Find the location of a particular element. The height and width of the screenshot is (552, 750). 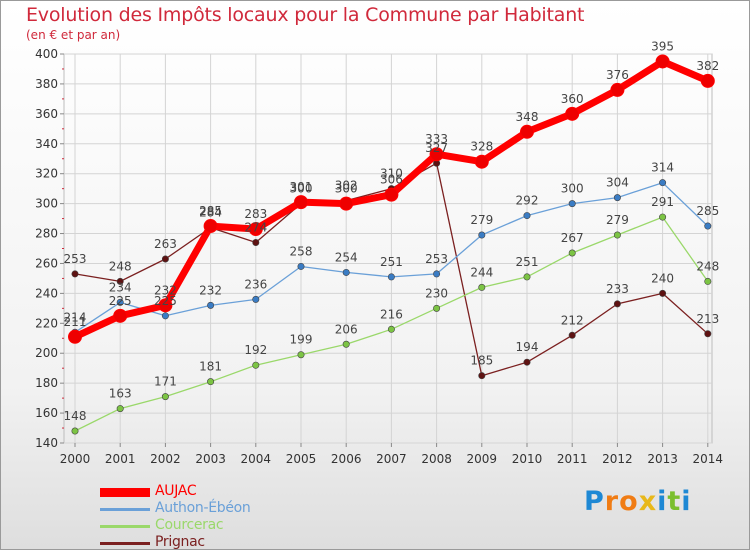

data-label-prignac: 240 is located at coordinates (662, 278).